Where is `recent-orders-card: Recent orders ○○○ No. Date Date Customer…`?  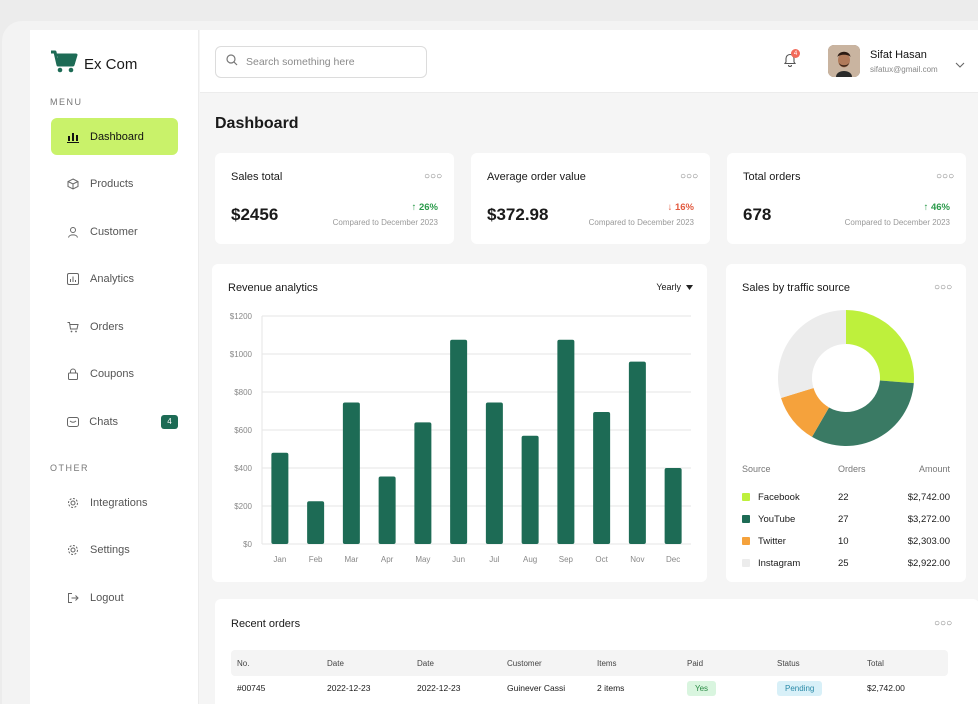
recent-orders-card: Recent orders ○○○ No. Date Date Customer… is located at coordinates (596, 651).